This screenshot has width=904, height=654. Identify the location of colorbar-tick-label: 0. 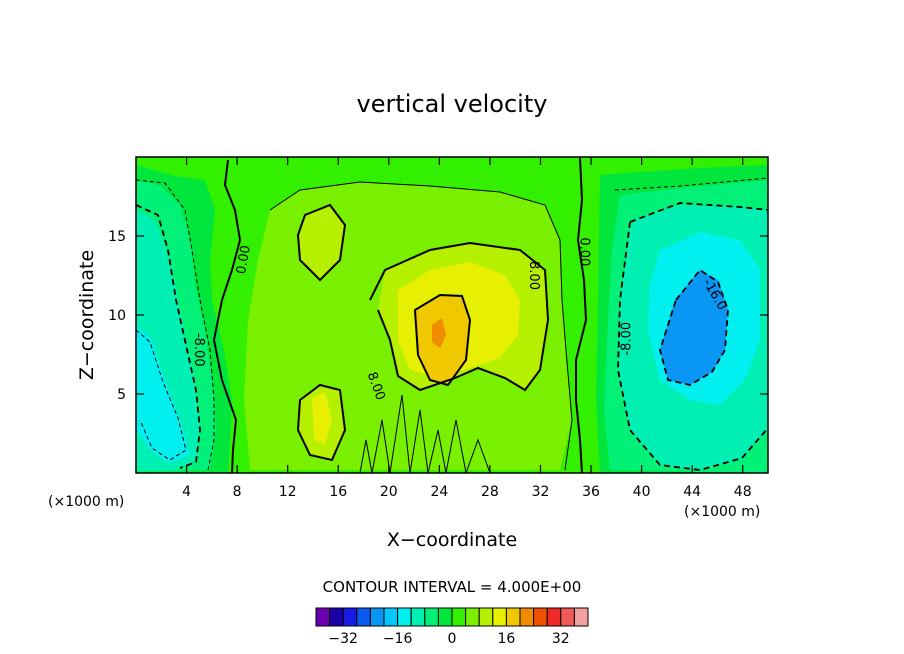
(452, 639).